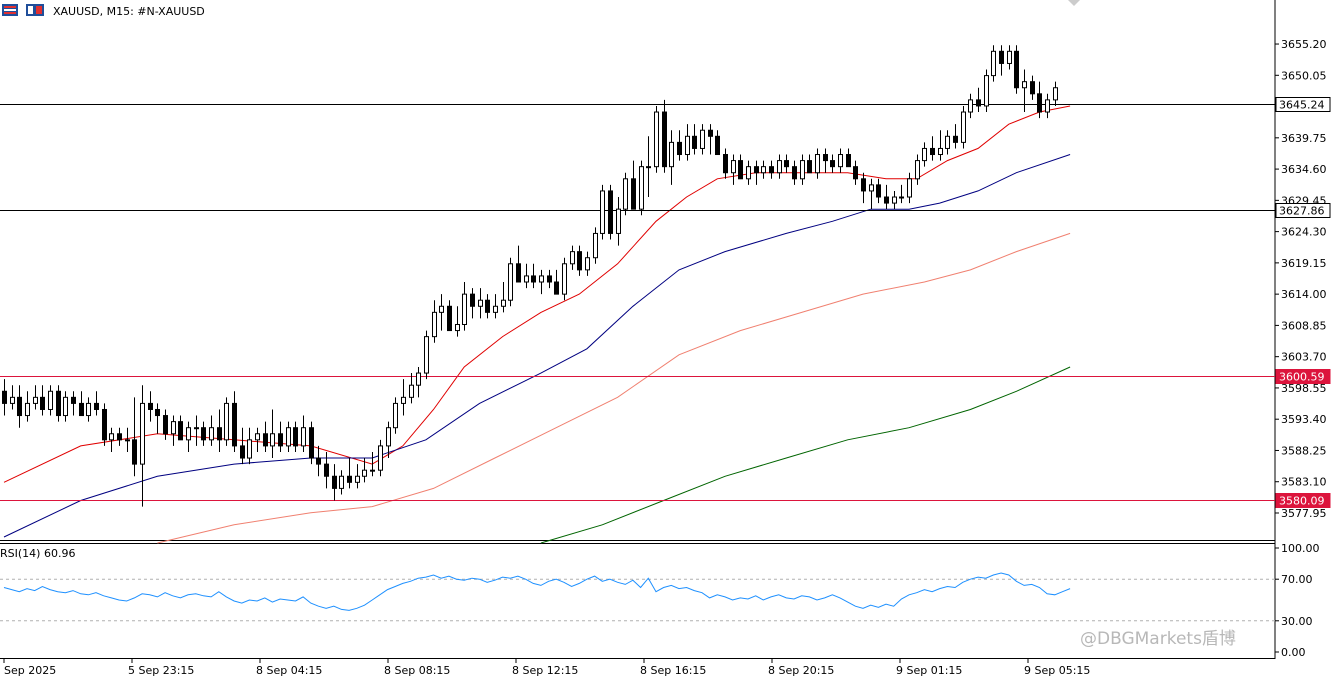  What do you see at coordinates (1304, 44) in the screenshot?
I see `price-tick-label: 3655.20` at bounding box center [1304, 44].